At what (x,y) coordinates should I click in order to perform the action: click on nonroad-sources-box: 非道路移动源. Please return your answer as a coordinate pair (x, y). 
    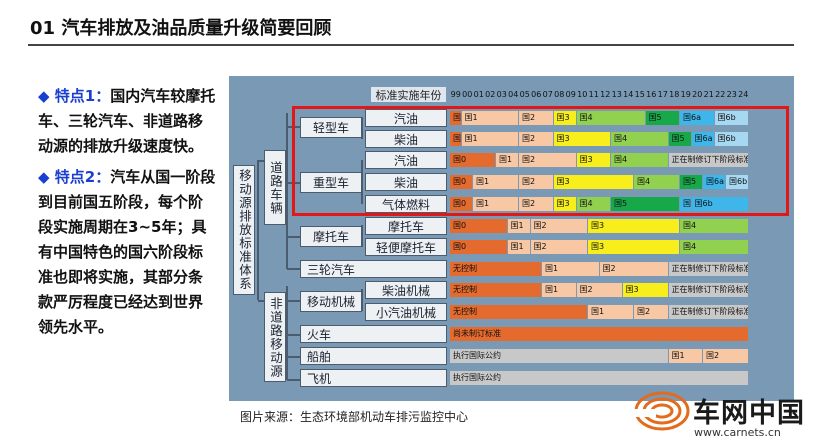
    Looking at the image, I should click on (275, 337).